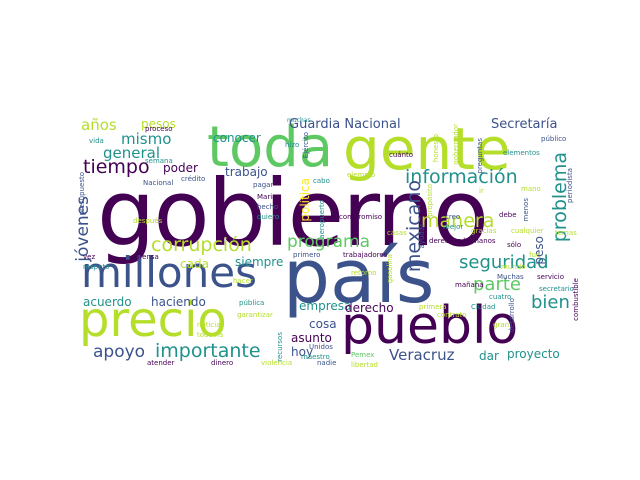 The width and height of the screenshot is (640, 480). Describe the element at coordinates (325, 306) in the screenshot. I see `word-empresa: empresa` at that location.